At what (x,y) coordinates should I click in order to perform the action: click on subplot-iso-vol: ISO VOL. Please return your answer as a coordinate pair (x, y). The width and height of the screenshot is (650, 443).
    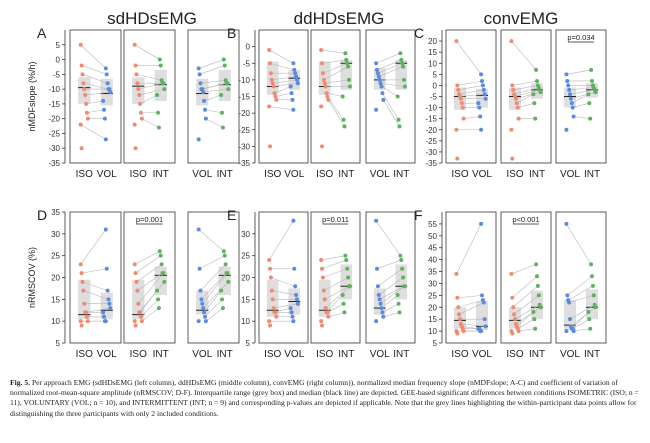
    Looking at the image, I should click on (95, 285).